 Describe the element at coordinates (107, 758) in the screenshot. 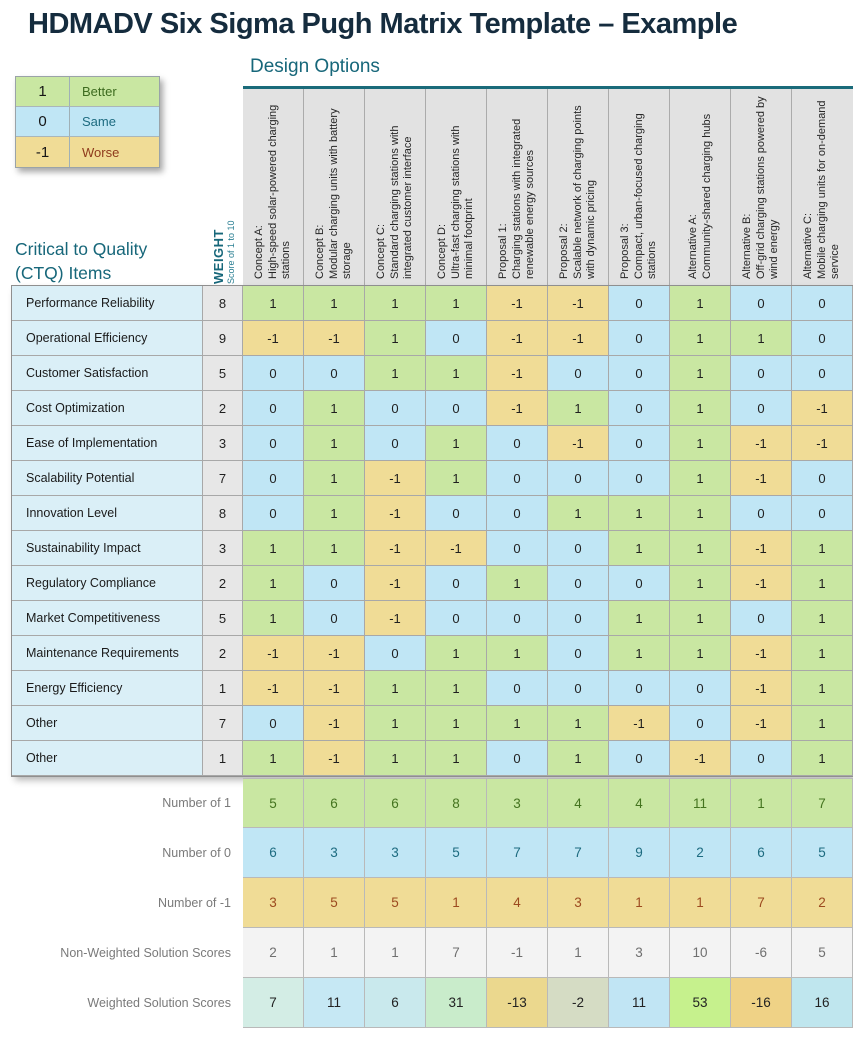

I see `ctq-label-cell: Other` at that location.